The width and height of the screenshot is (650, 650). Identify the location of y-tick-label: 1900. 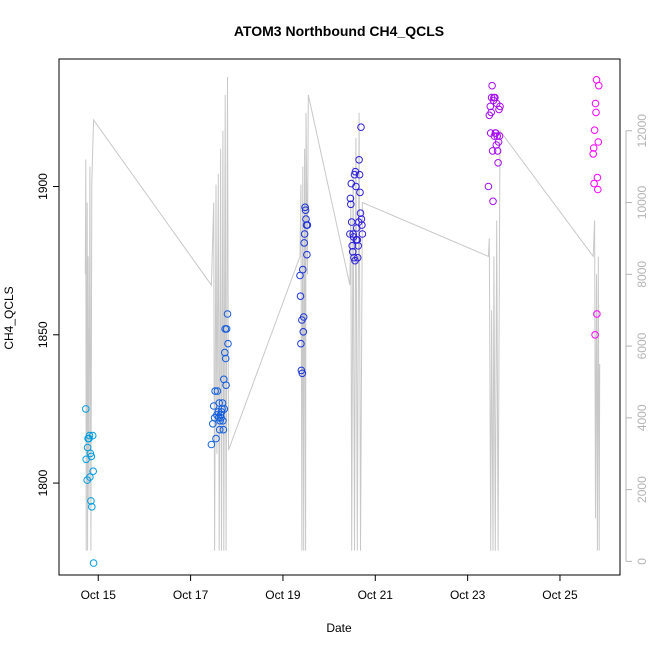
(43, 186).